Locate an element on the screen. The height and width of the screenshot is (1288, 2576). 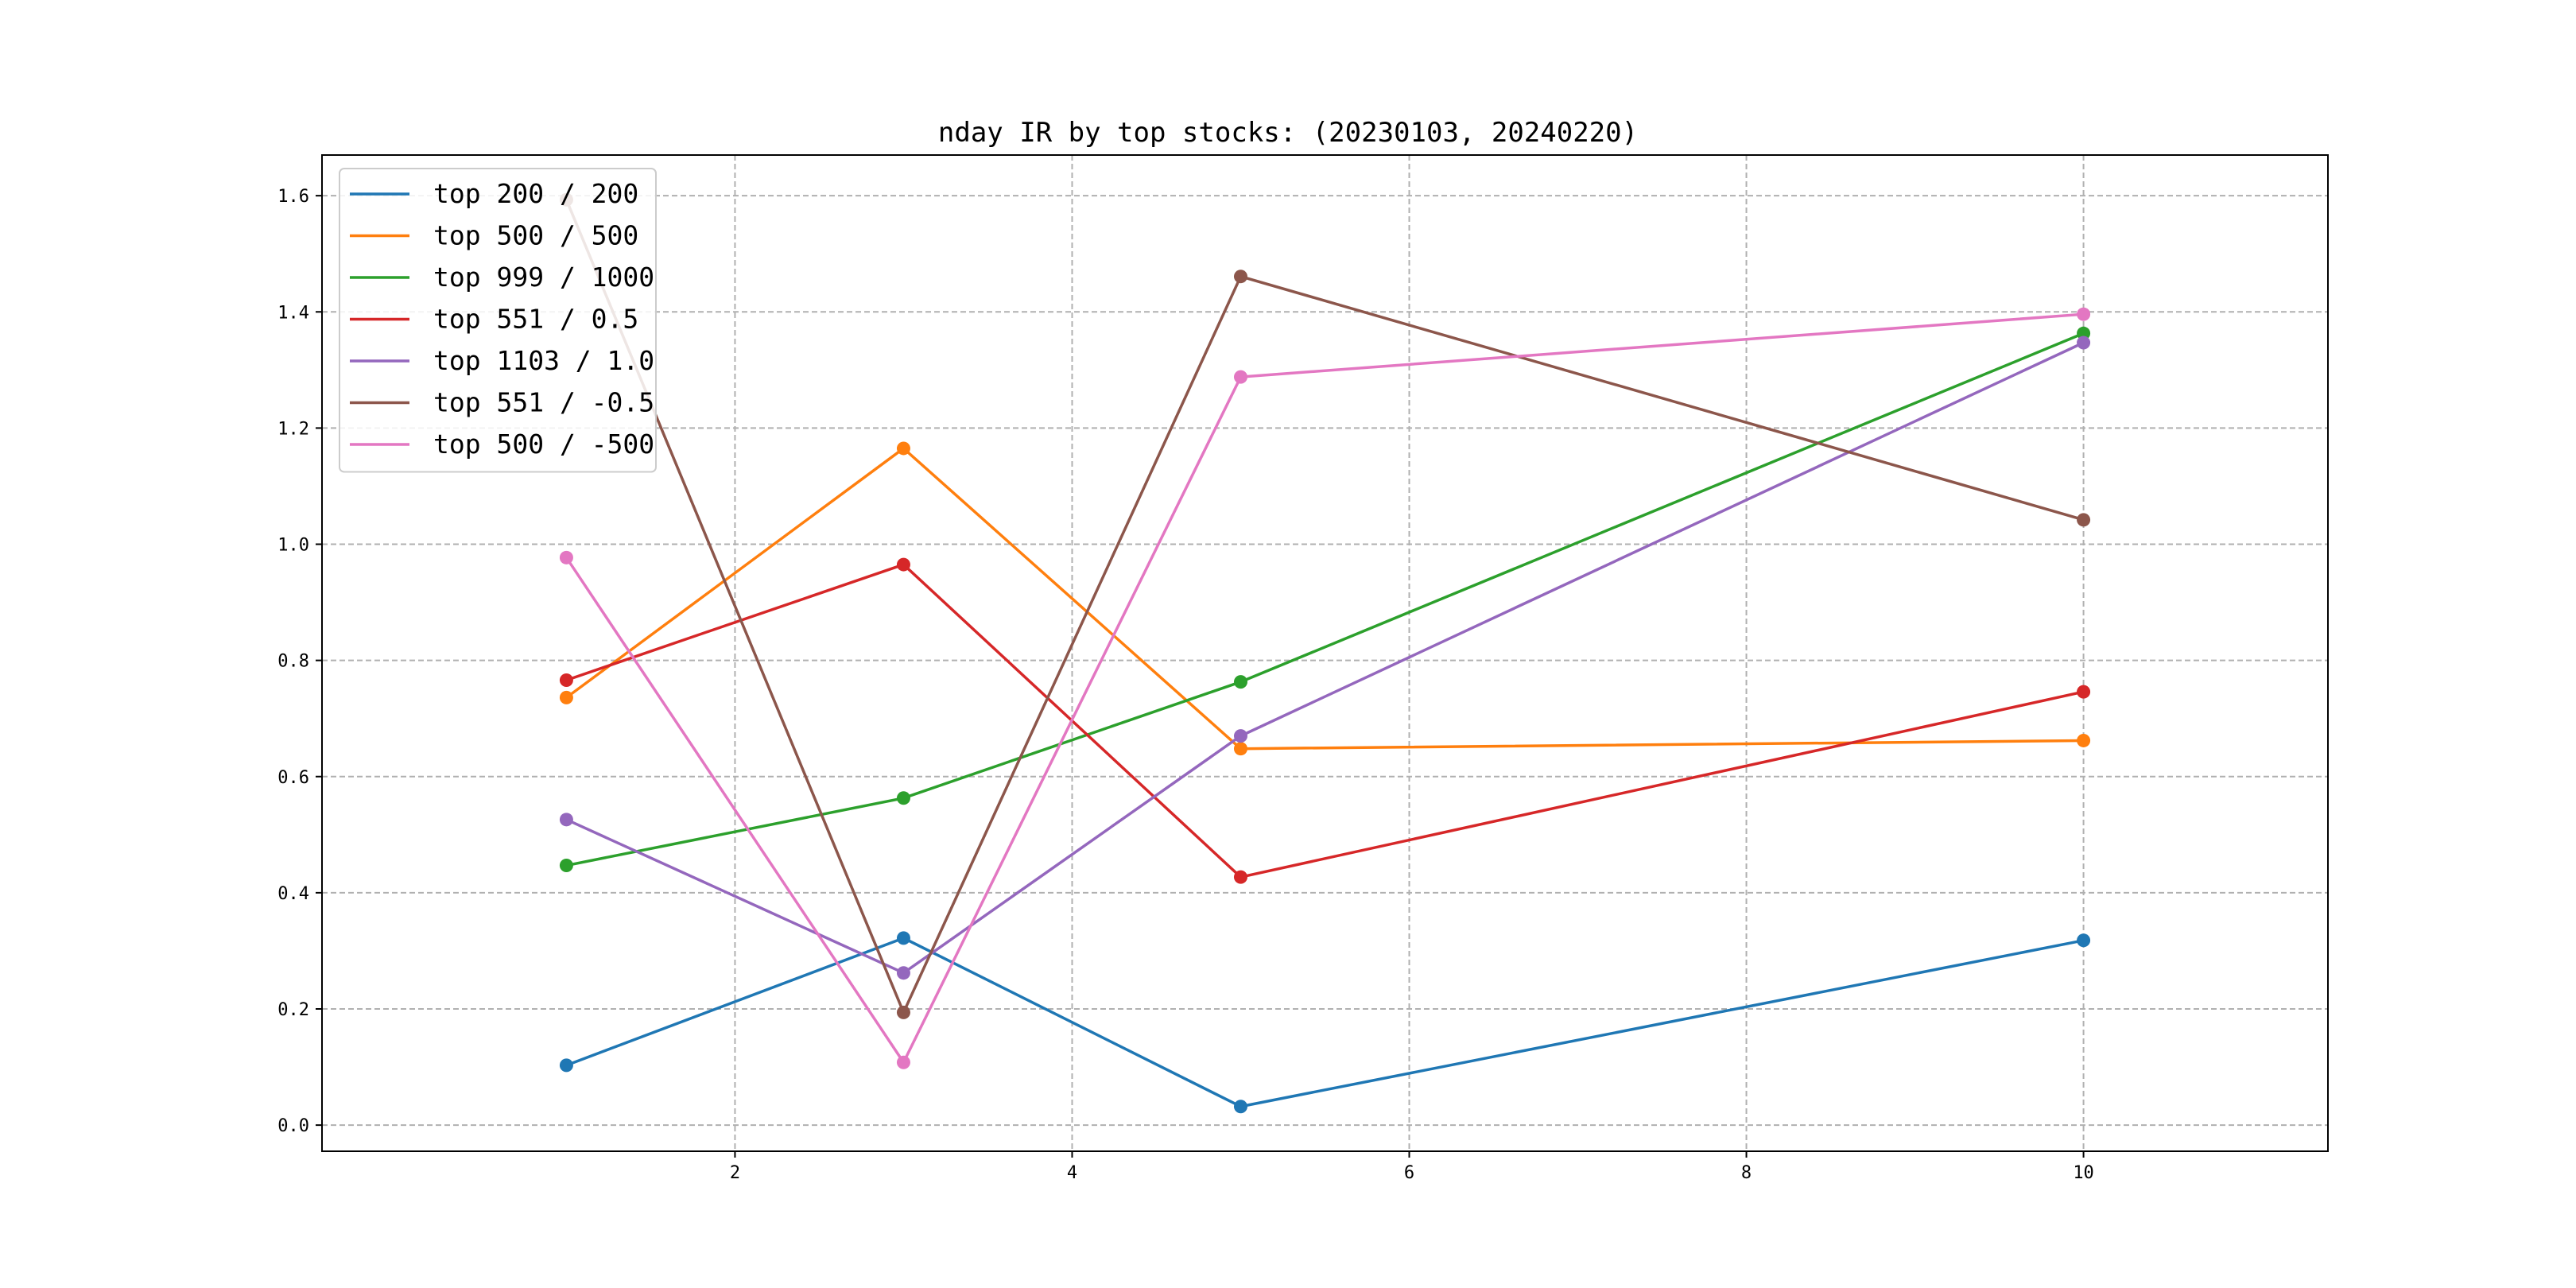
legend-item: top 551 / -0.5 is located at coordinates (502, 403).